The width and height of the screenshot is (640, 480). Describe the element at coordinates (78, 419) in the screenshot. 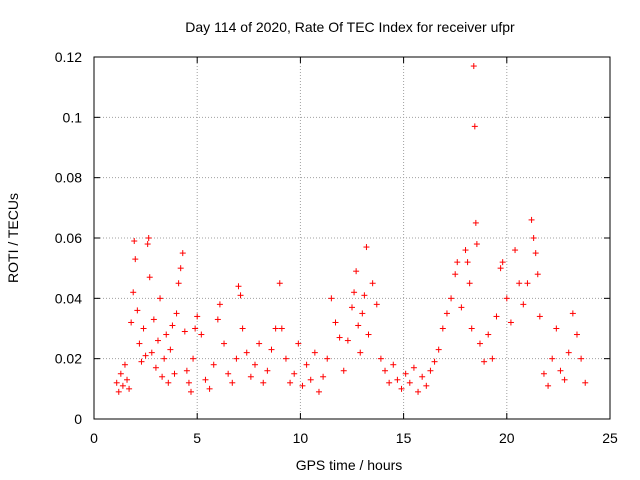

I see `y-tick-label: 0` at that location.